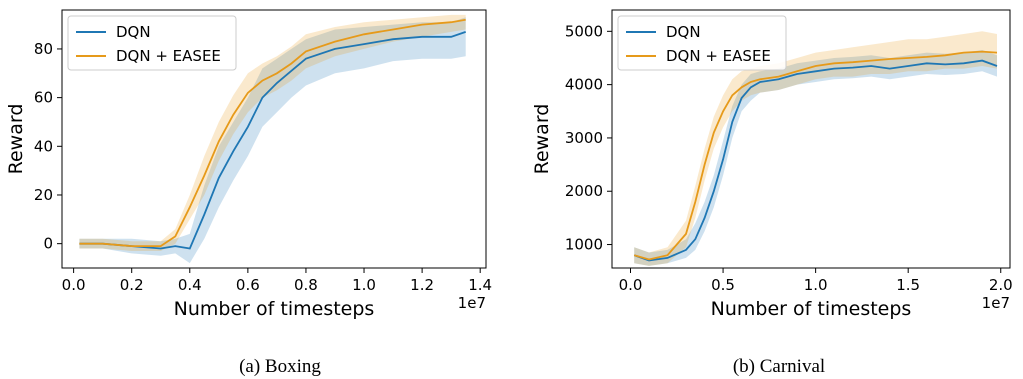  I want to click on y-tick-label: 4000, so click(584, 85).